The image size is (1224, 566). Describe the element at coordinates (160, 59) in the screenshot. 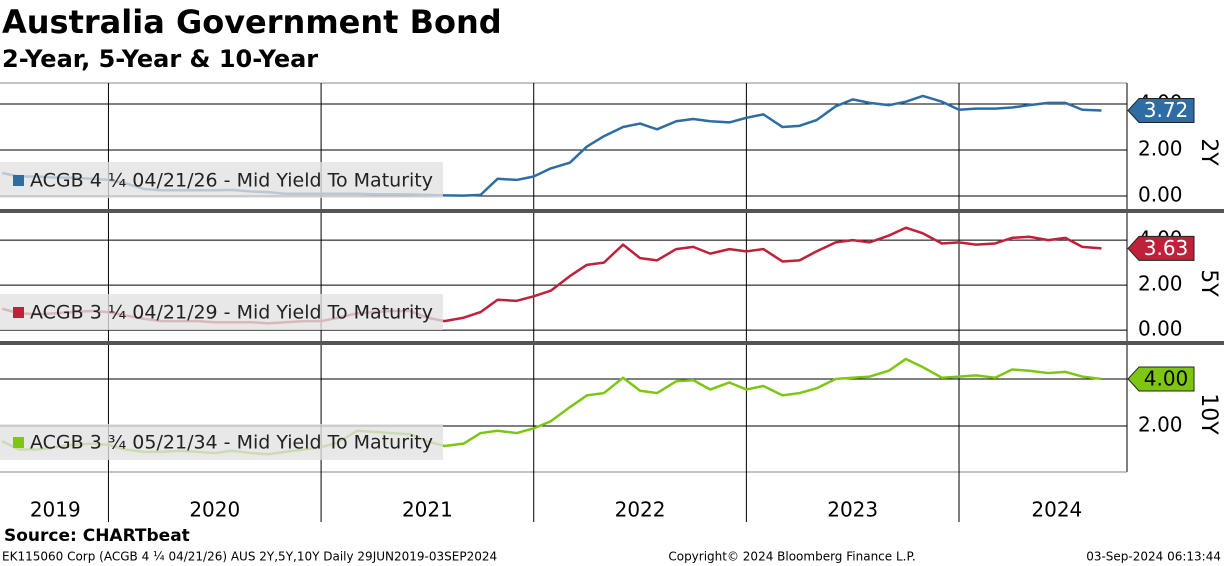

I see `chart-subtitle: 2-Year, 5-Year & 10-Year` at that location.